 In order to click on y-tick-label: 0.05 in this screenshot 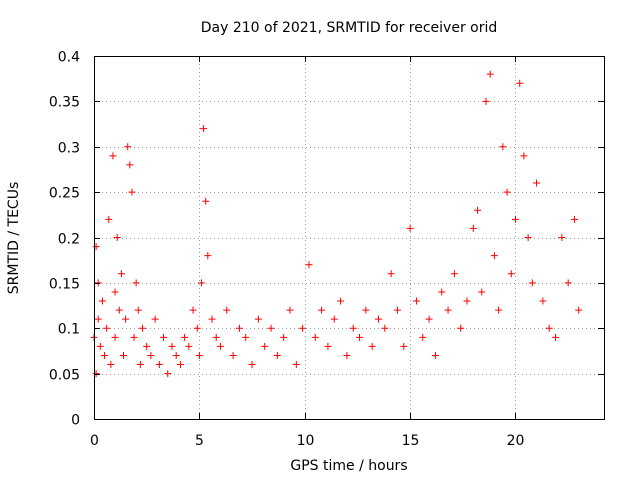, I will do `click(64, 376)`.